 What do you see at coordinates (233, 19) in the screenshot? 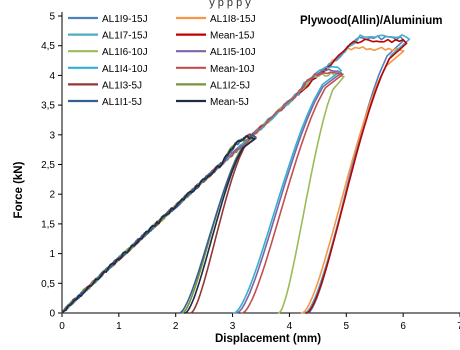
I see `legend-label: AL1I8-15J` at bounding box center [233, 19].